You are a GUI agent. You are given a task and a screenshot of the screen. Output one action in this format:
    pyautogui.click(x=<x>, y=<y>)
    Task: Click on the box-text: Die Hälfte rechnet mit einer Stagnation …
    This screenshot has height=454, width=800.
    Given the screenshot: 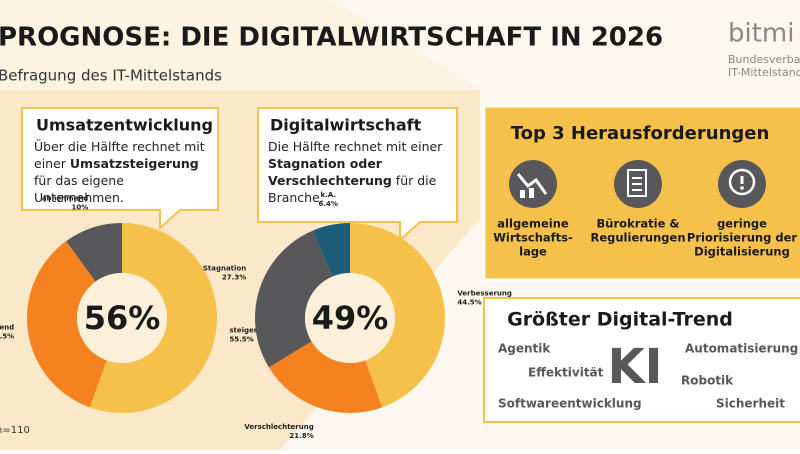 What is the action you would take?
    pyautogui.click(x=361, y=172)
    